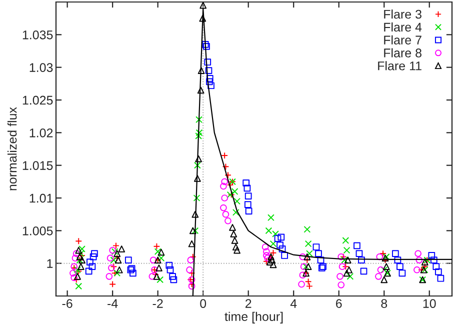 The image size is (455, 327). Describe the element at coordinates (293, 303) in the screenshot. I see `x-tick-label: 4` at that location.